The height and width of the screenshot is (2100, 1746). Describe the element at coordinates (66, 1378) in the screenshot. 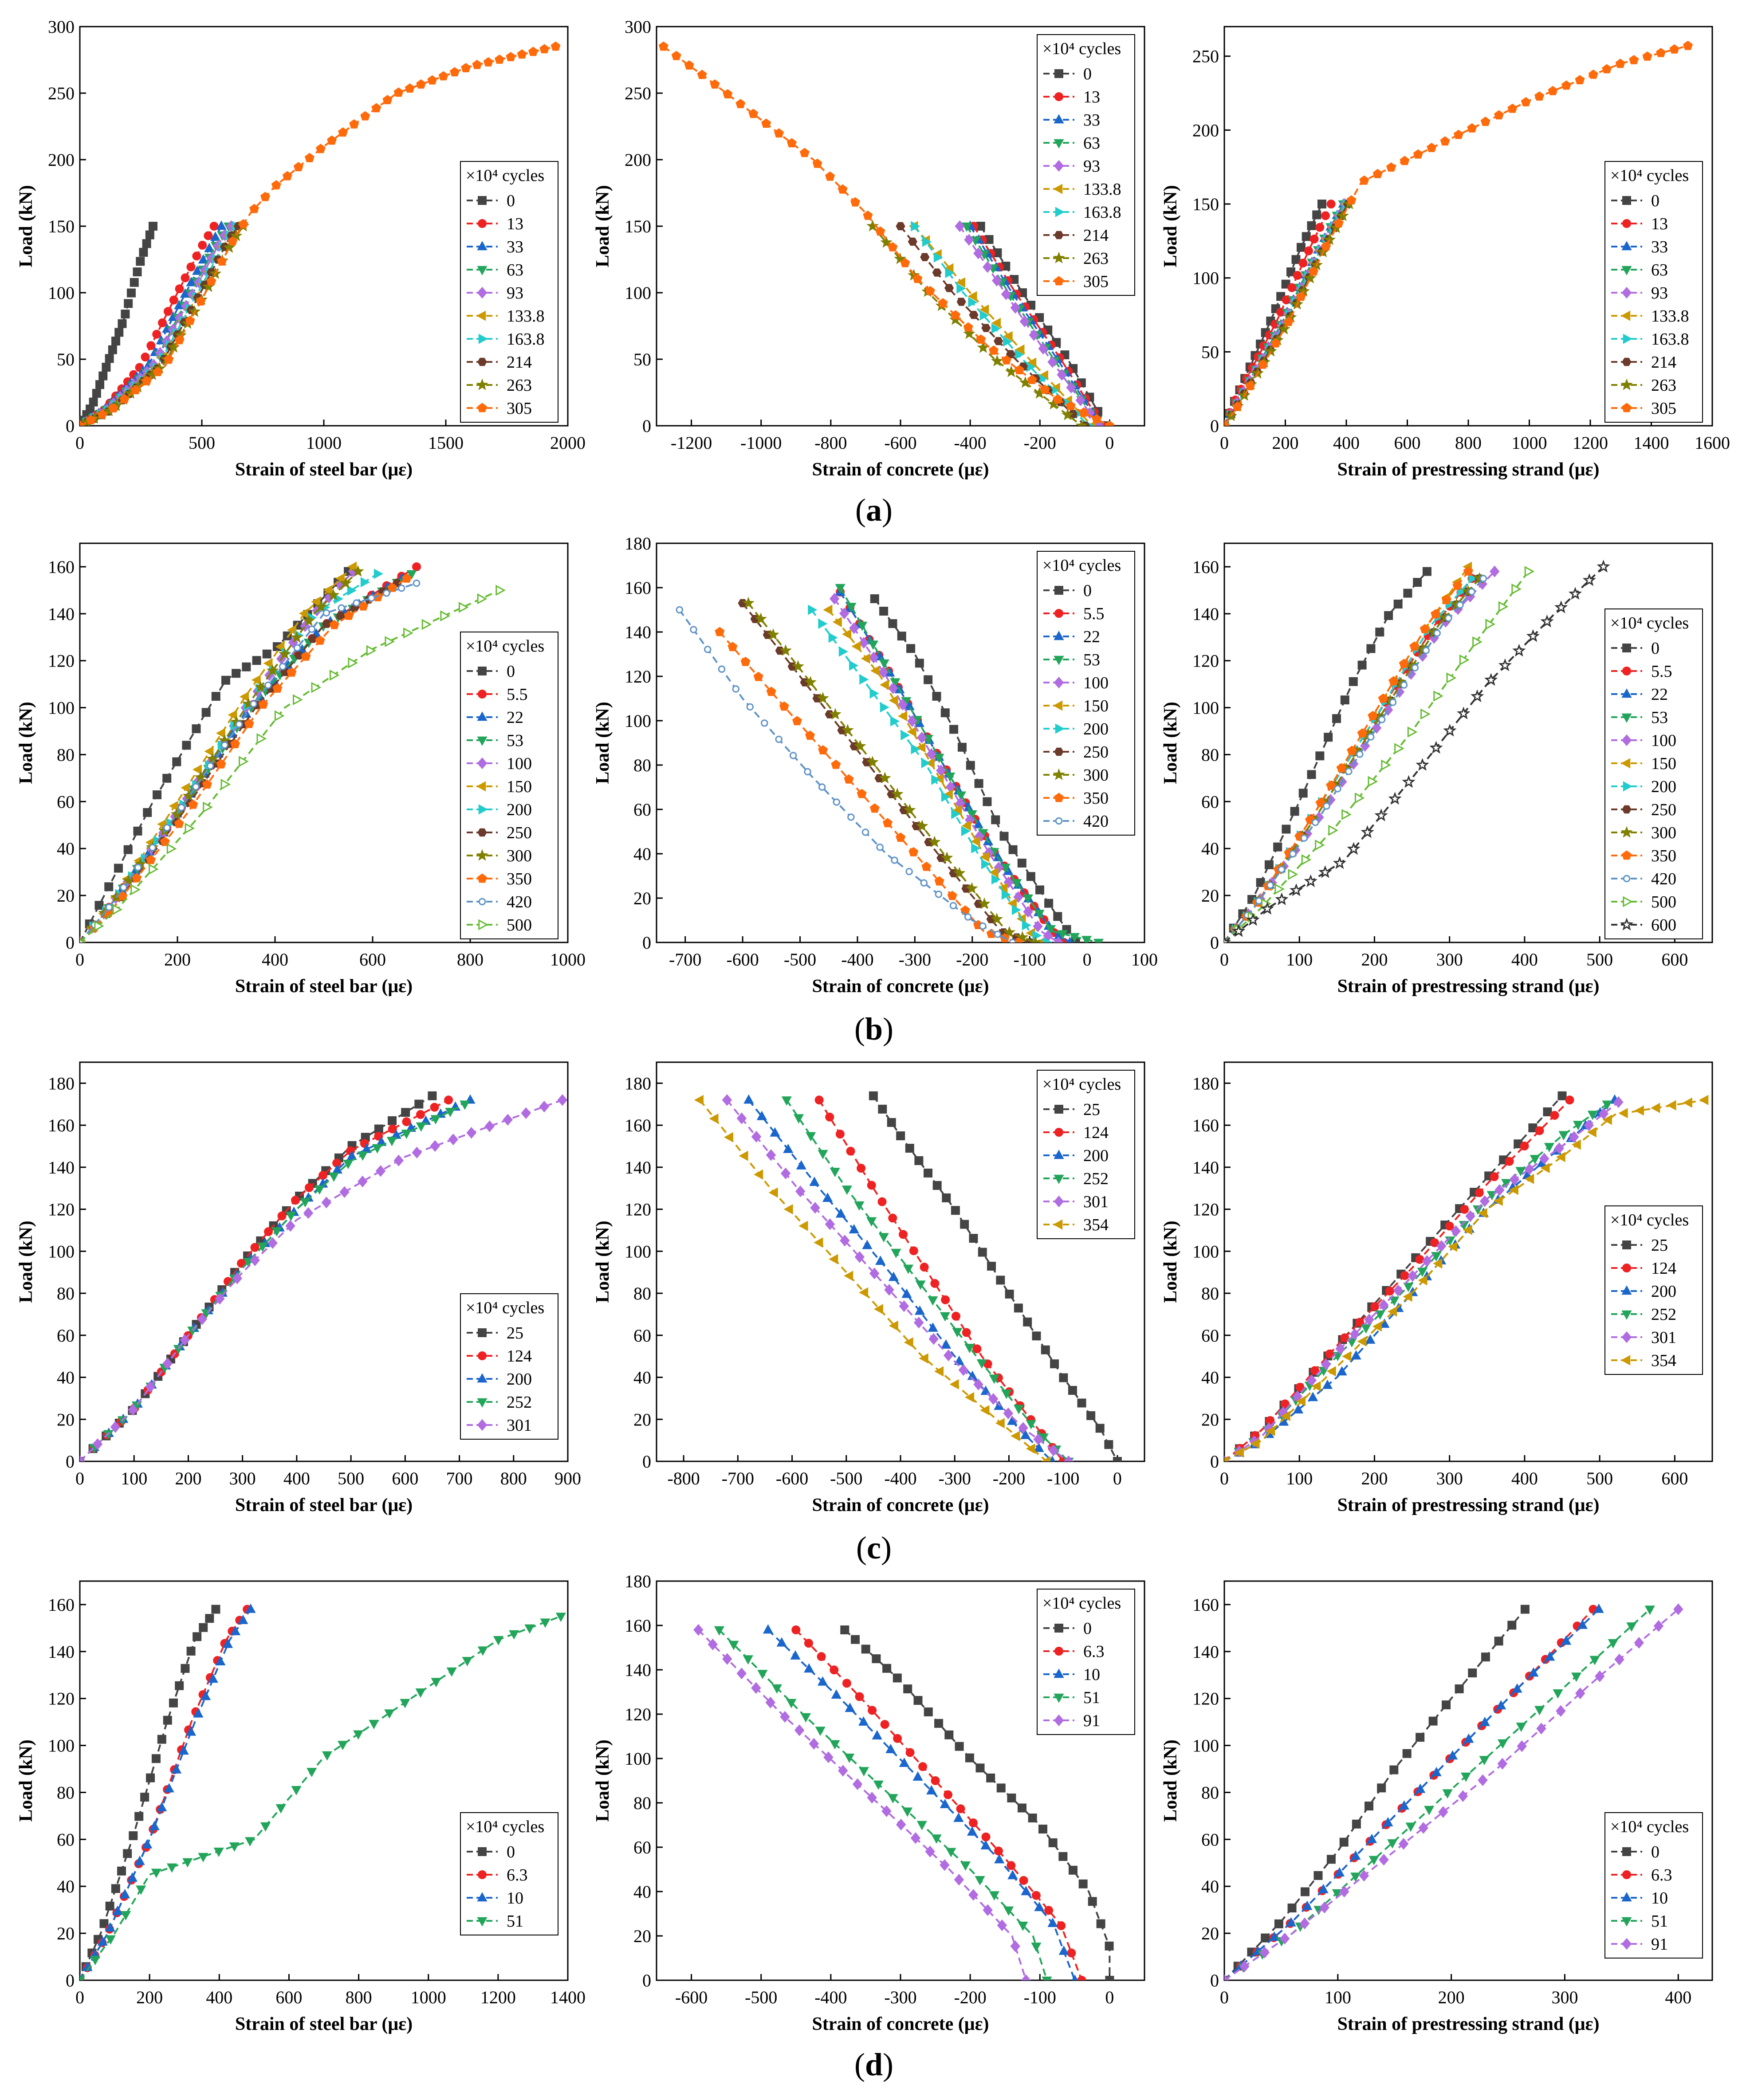

I see `y-tick-label: 40` at that location.